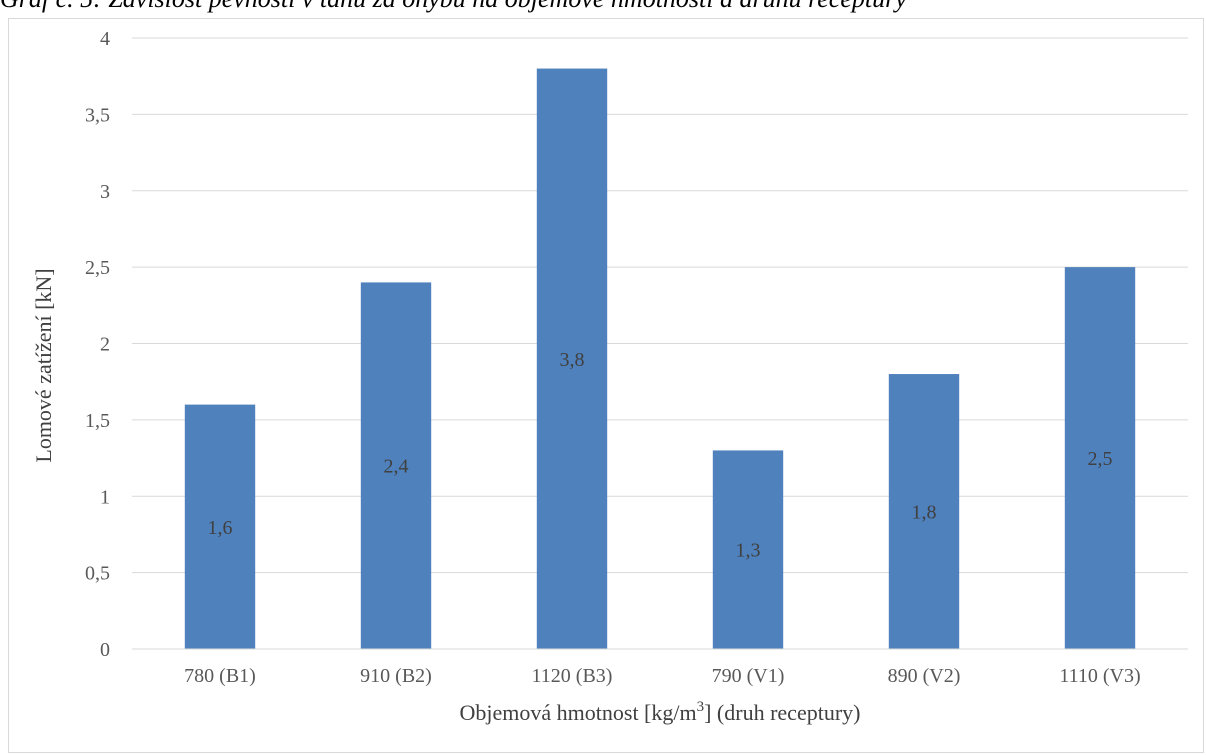 The height and width of the screenshot is (755, 1206). Describe the element at coordinates (220, 676) in the screenshot. I see `x-tick-label: 780 (B1)` at that location.